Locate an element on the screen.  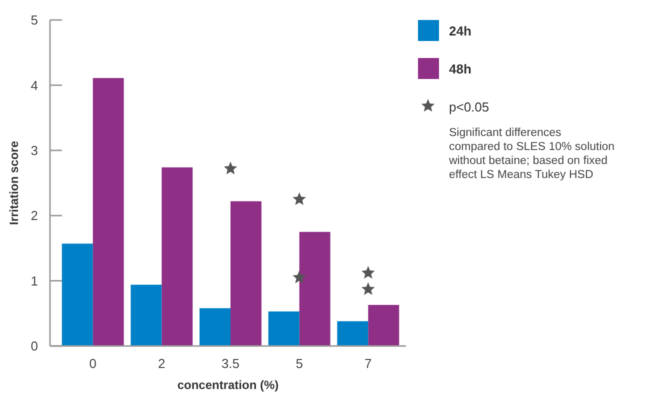
y-tick-label: 0 is located at coordinates (34, 346).